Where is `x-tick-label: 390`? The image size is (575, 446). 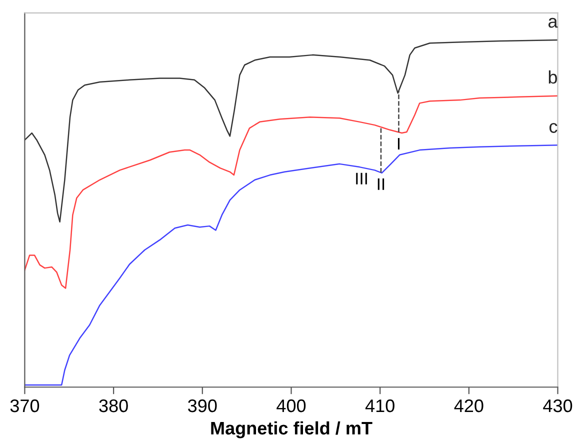 x-tick-label: 390 is located at coordinates (202, 405).